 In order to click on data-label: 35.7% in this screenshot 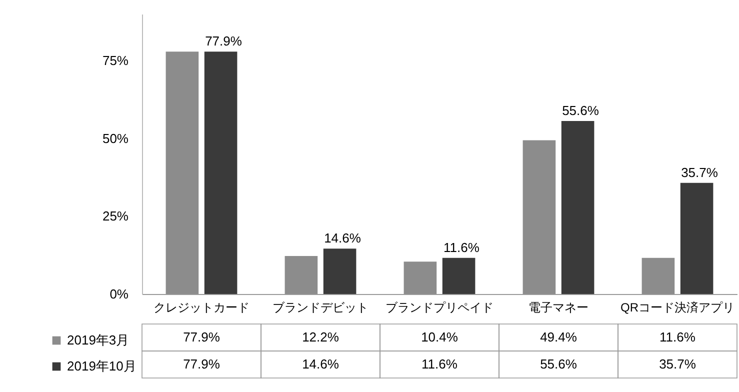, I will do `click(677, 364)`.